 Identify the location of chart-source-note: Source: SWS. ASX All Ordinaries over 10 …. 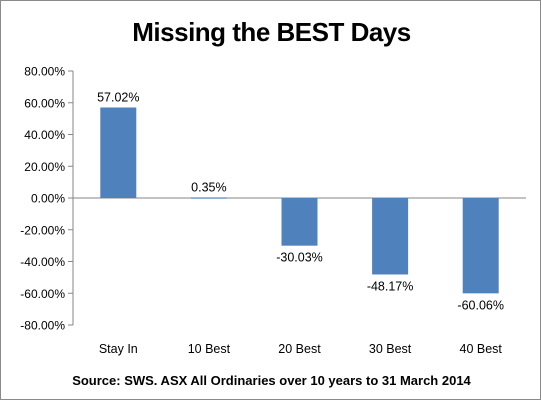
(271, 380).